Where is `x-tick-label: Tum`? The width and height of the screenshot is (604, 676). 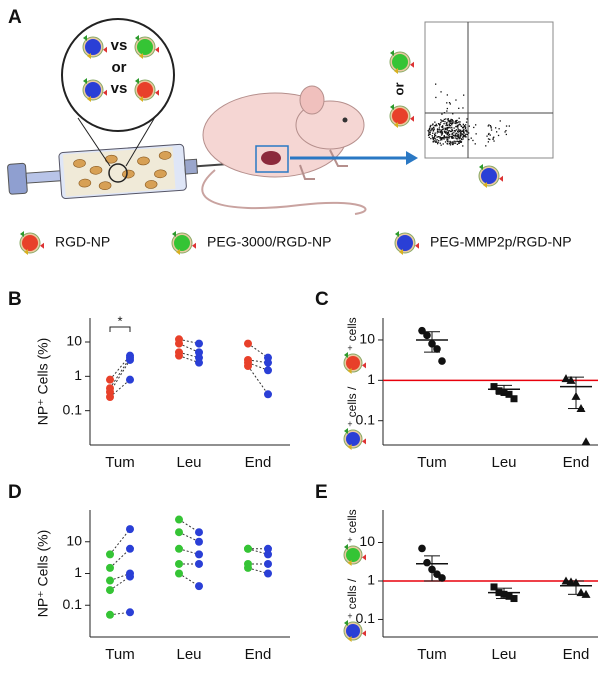 x-tick-label: Tum is located at coordinates (119, 462).